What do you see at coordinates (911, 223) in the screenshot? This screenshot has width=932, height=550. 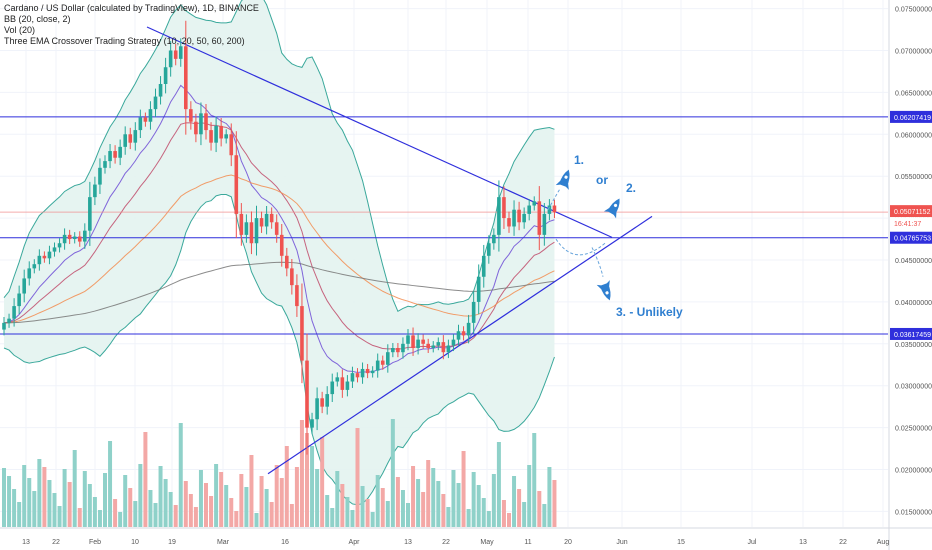 I see `badge-countdown-bg` at bounding box center [911, 223].